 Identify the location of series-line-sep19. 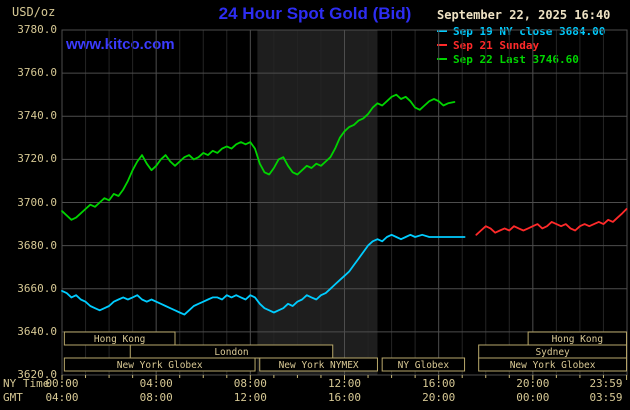
(263, 274).